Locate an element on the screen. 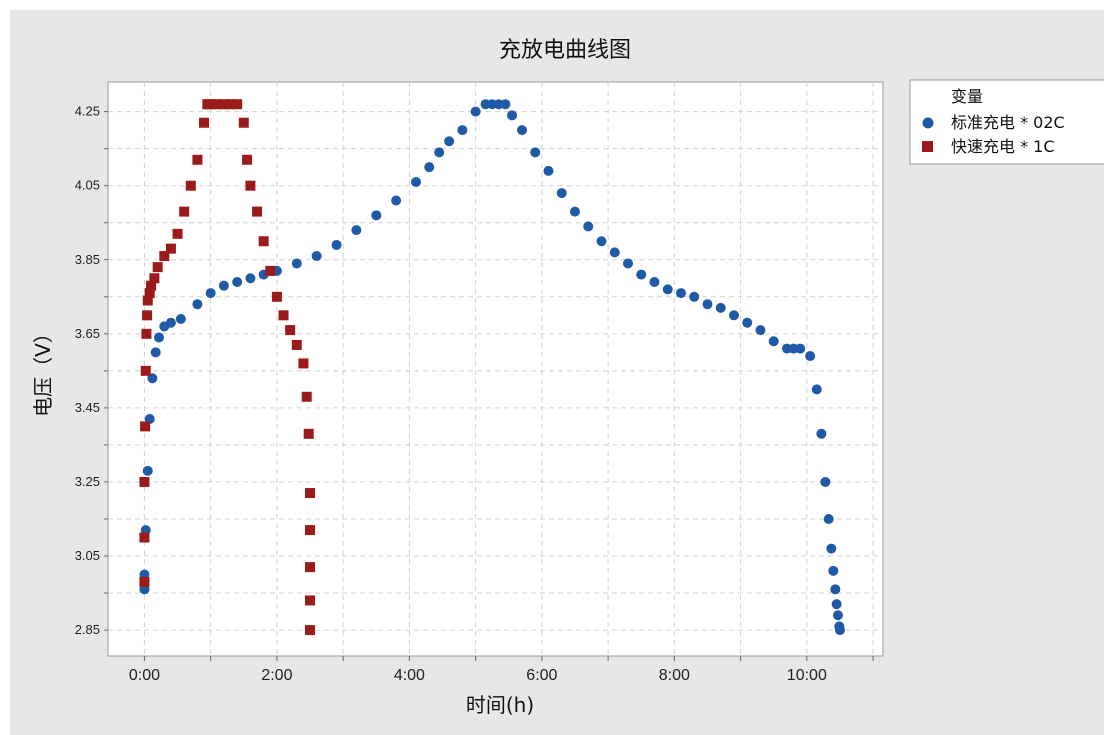 The image size is (1104, 735). legend-marker-standard is located at coordinates (928, 123).